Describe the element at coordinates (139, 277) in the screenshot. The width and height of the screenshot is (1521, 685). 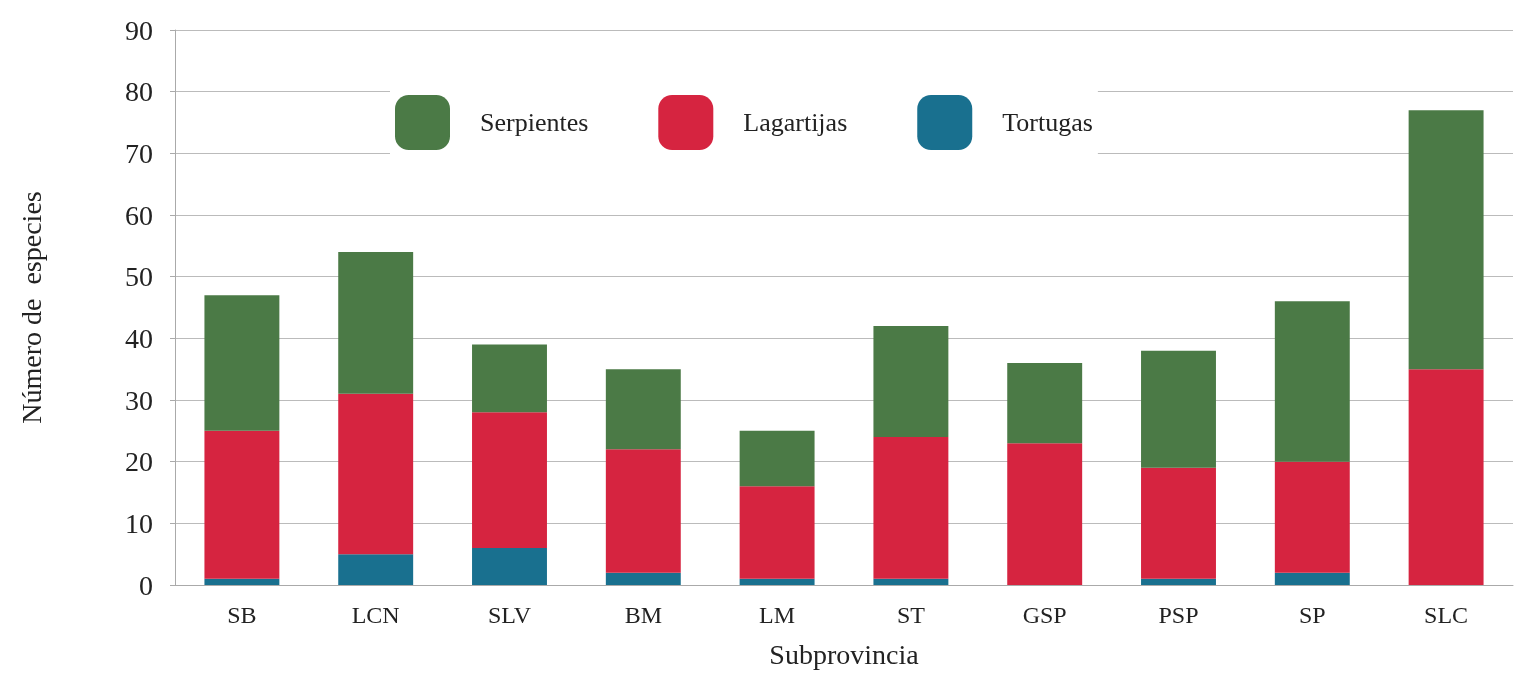
I see `y-tick-label: 50` at that location.